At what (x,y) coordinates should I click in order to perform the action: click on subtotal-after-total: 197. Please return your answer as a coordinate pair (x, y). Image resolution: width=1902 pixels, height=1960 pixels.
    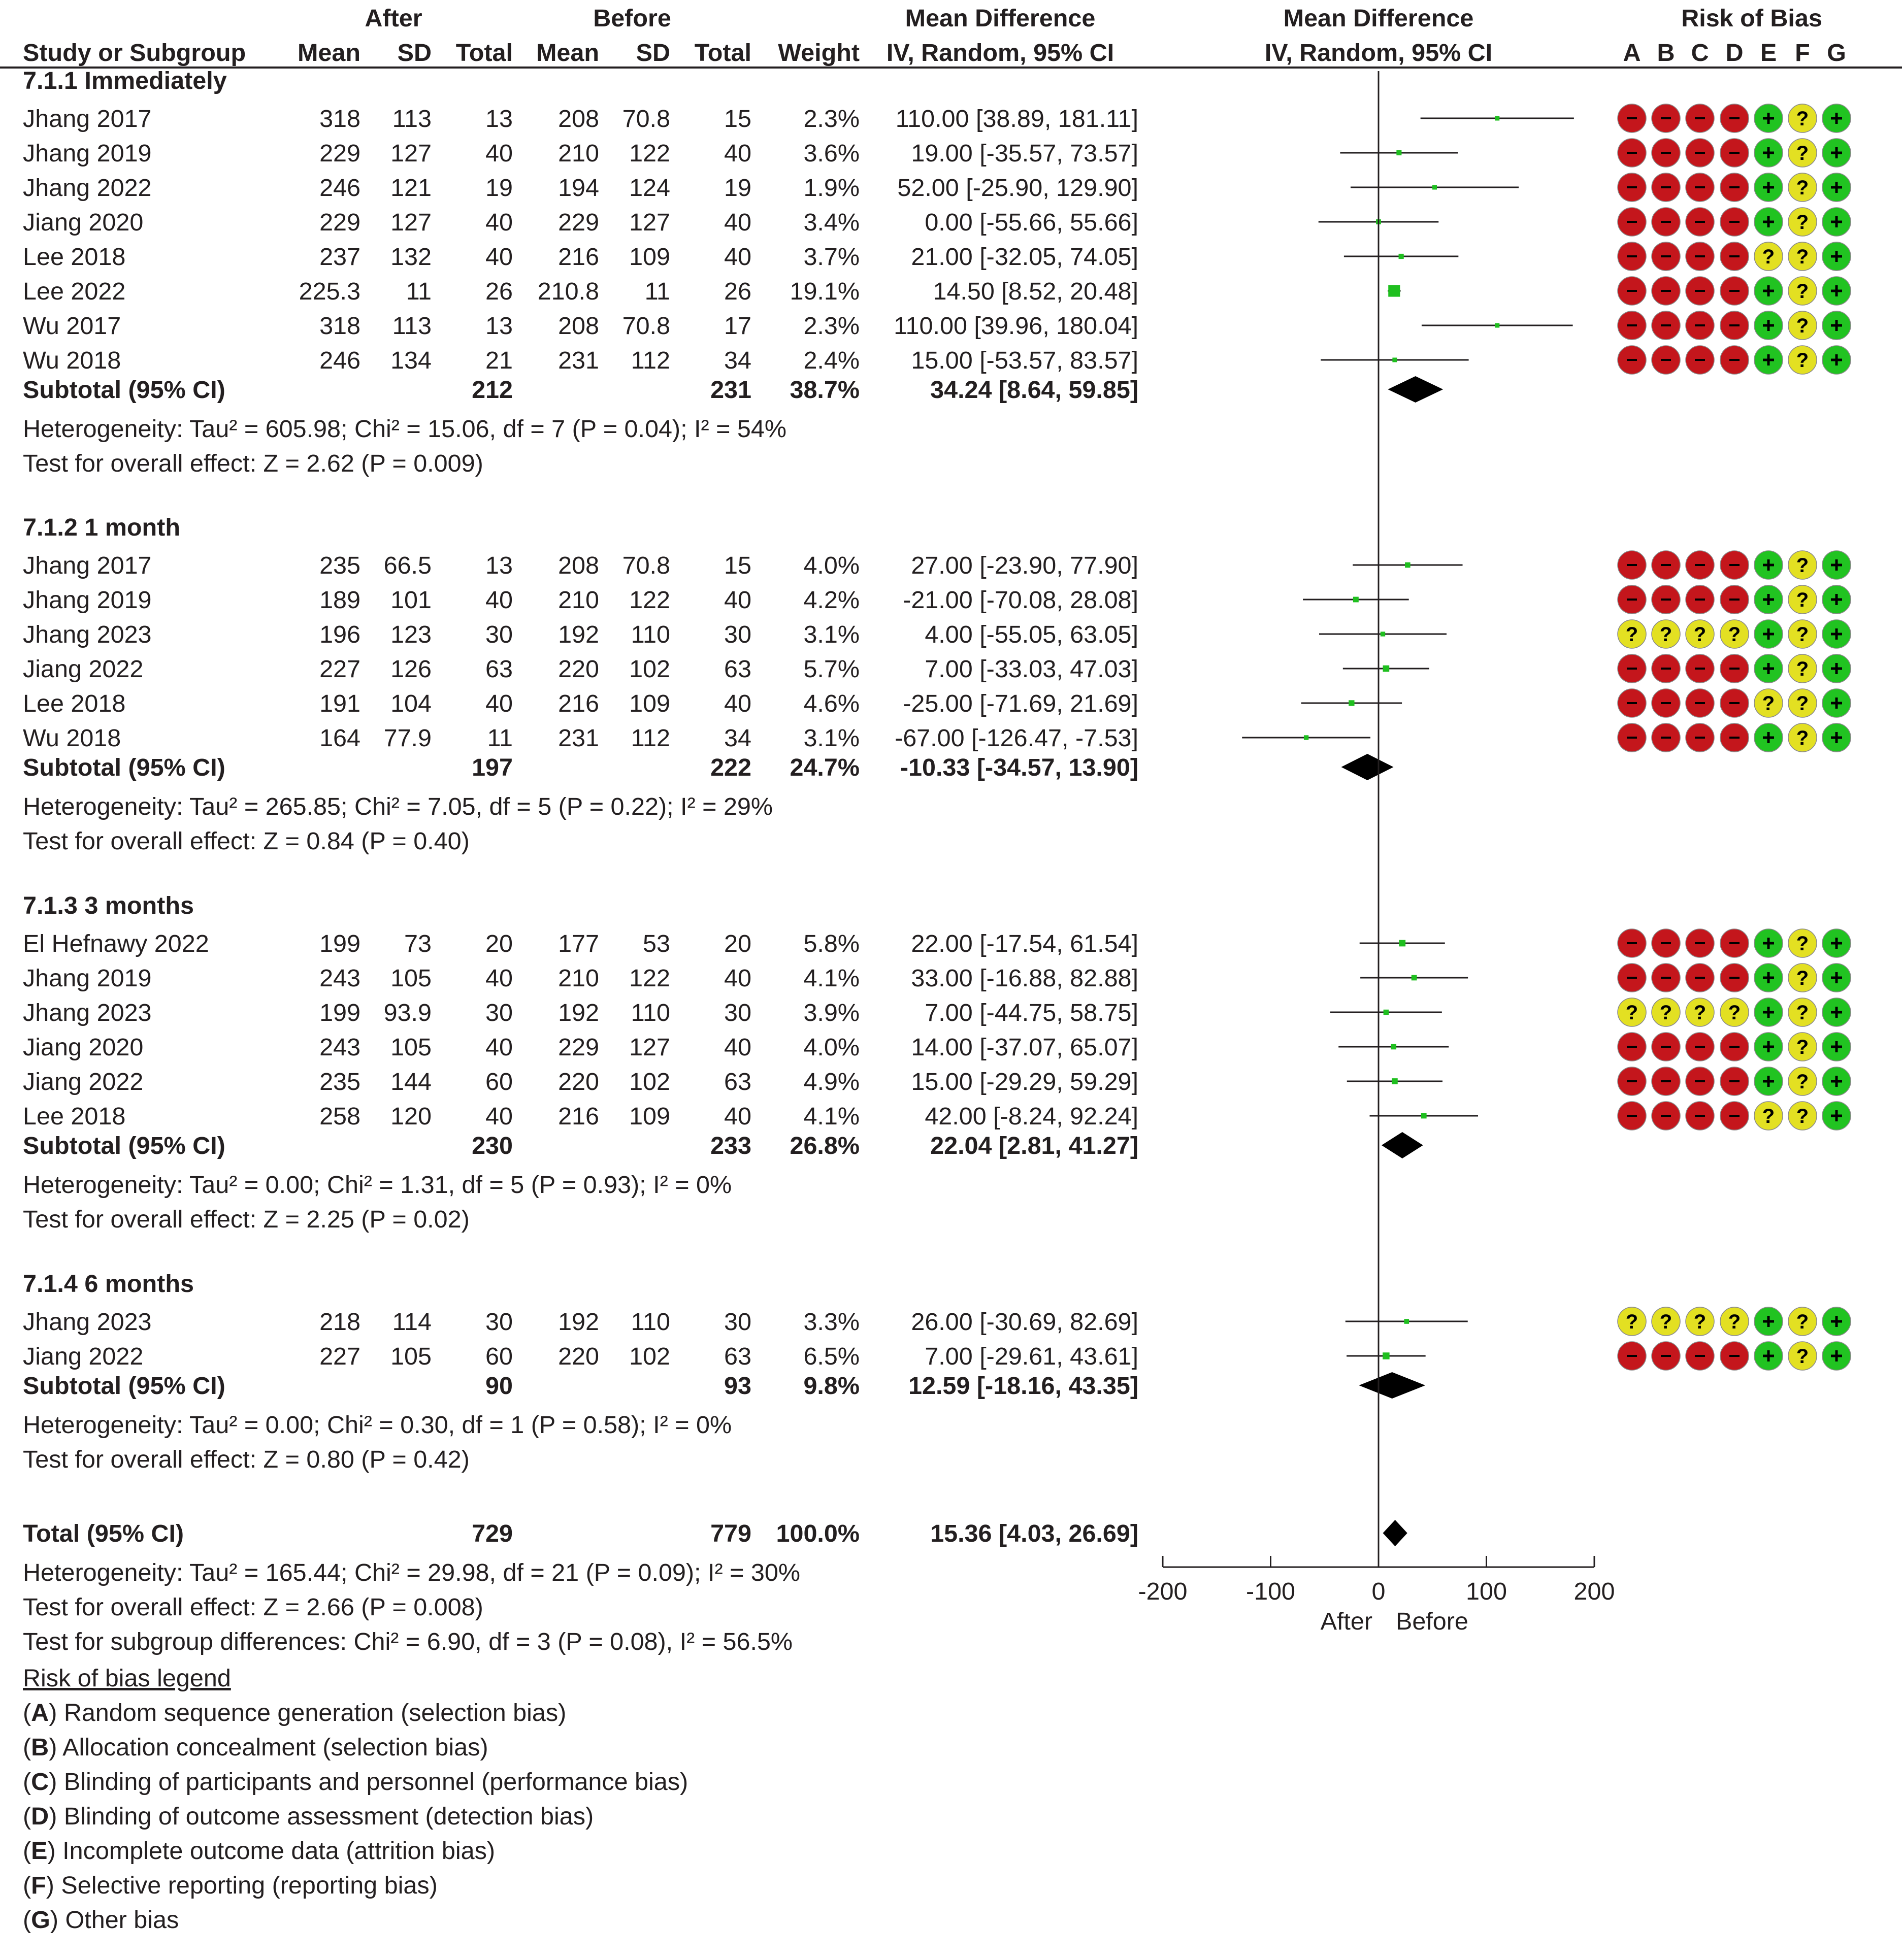
    Looking at the image, I should click on (493, 767).